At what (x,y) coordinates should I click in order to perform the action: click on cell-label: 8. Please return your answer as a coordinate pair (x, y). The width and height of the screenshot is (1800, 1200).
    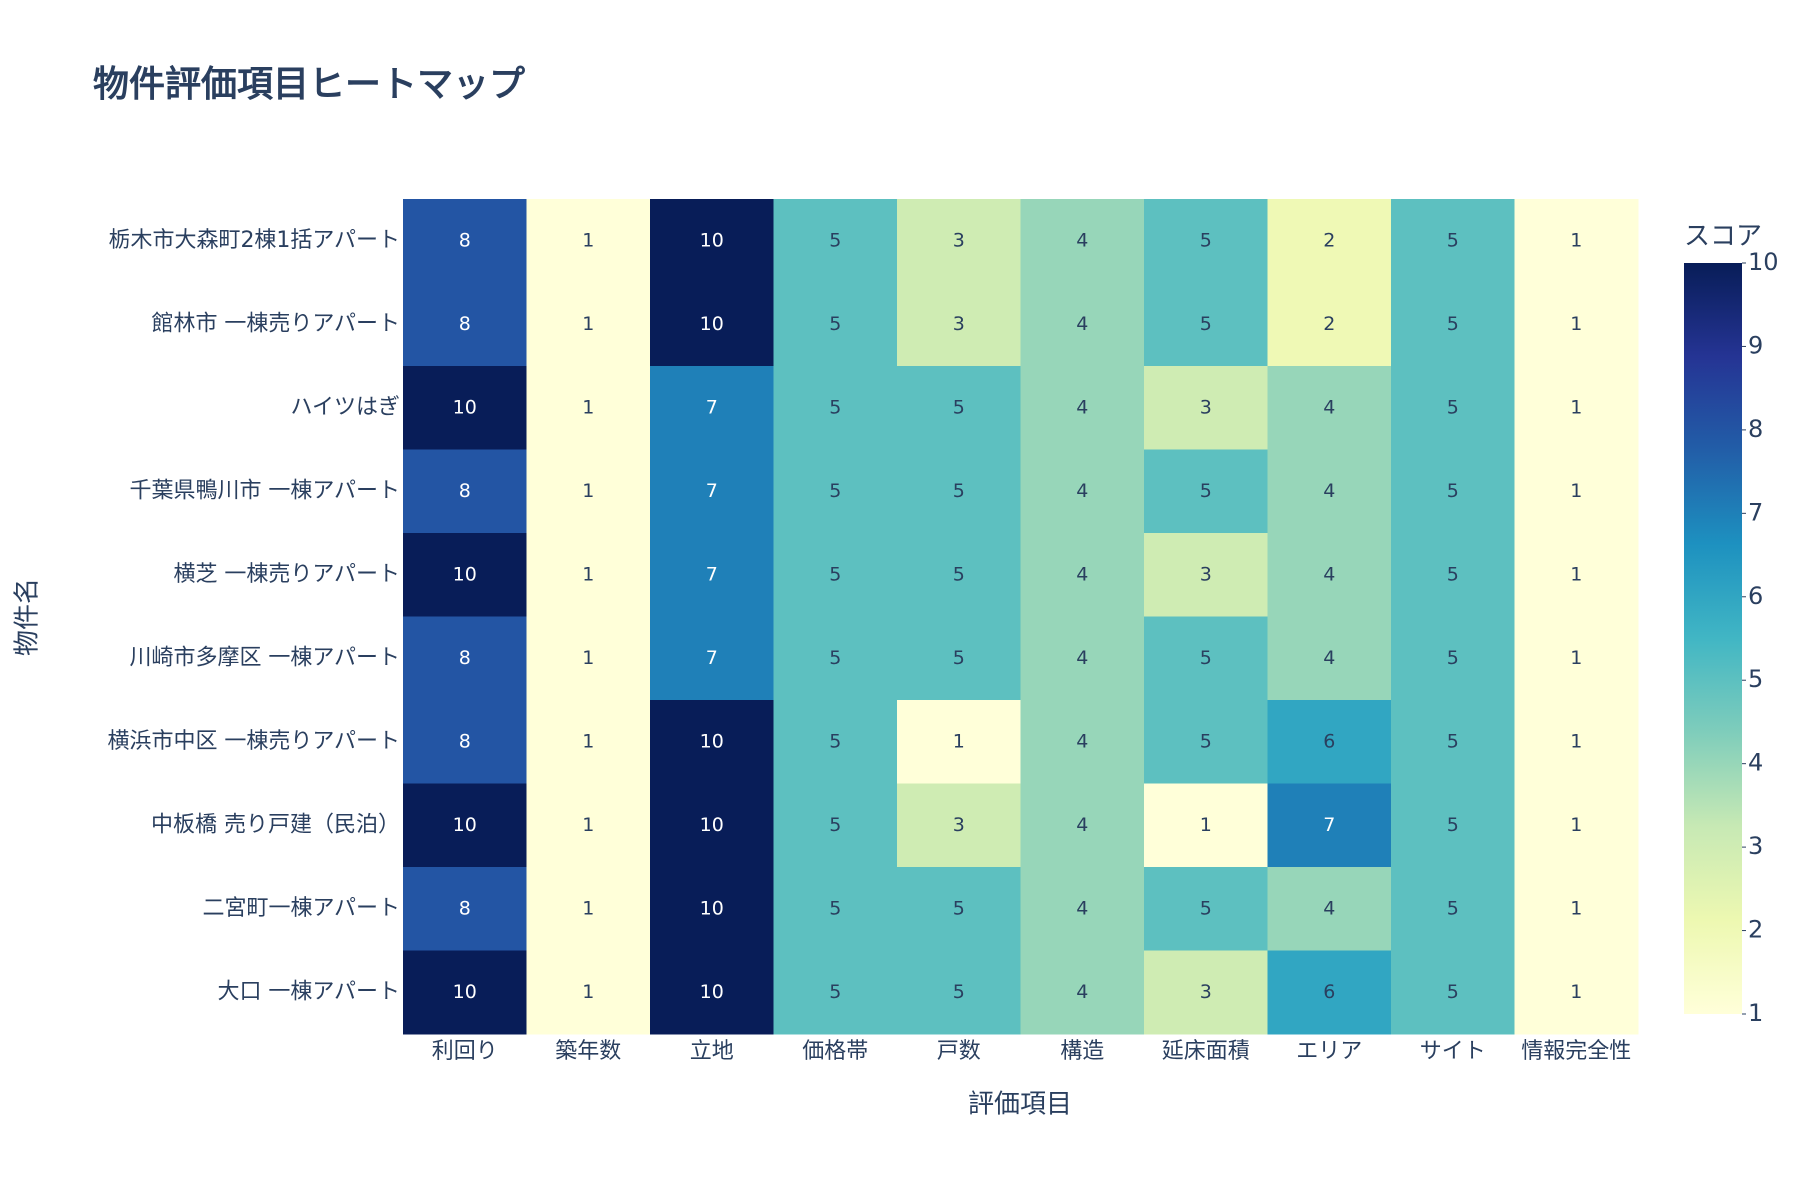
    Looking at the image, I should click on (465, 240).